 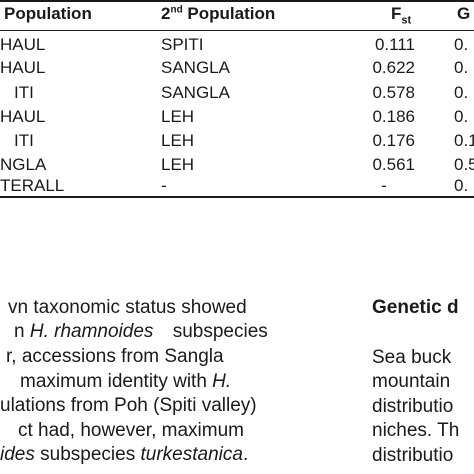 I want to click on header-fst-main: F, so click(x=396, y=13).